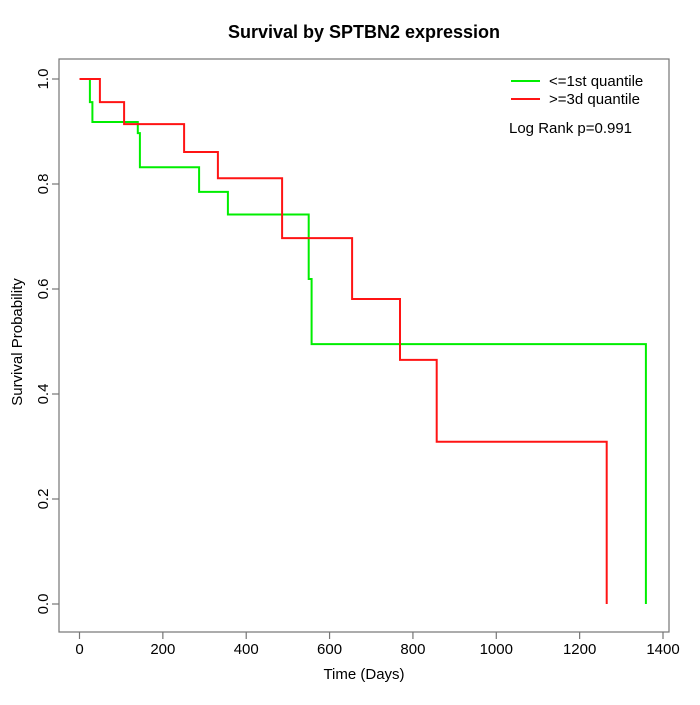 This screenshot has height=705, width=700. I want to click on x-tick-label: 400, so click(246, 649).